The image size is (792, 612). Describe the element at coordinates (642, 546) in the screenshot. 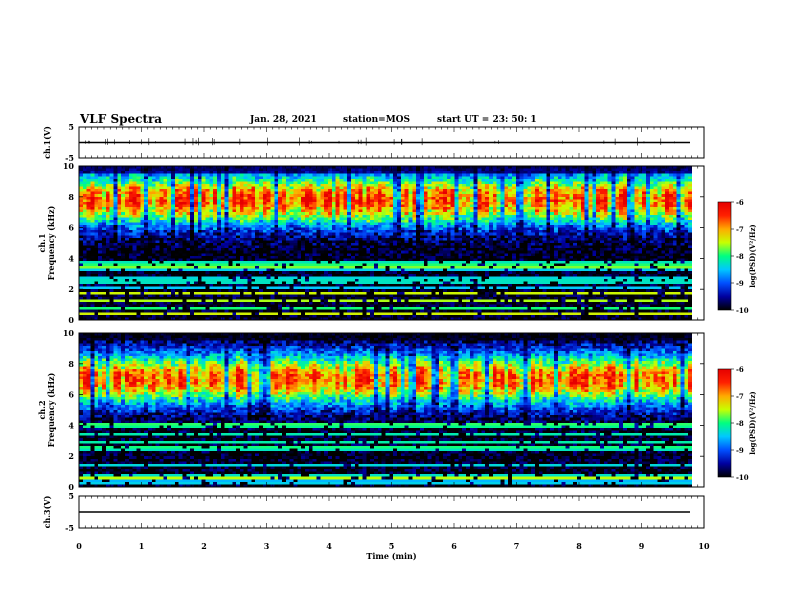

I see `x-tick-label: 9` at that location.